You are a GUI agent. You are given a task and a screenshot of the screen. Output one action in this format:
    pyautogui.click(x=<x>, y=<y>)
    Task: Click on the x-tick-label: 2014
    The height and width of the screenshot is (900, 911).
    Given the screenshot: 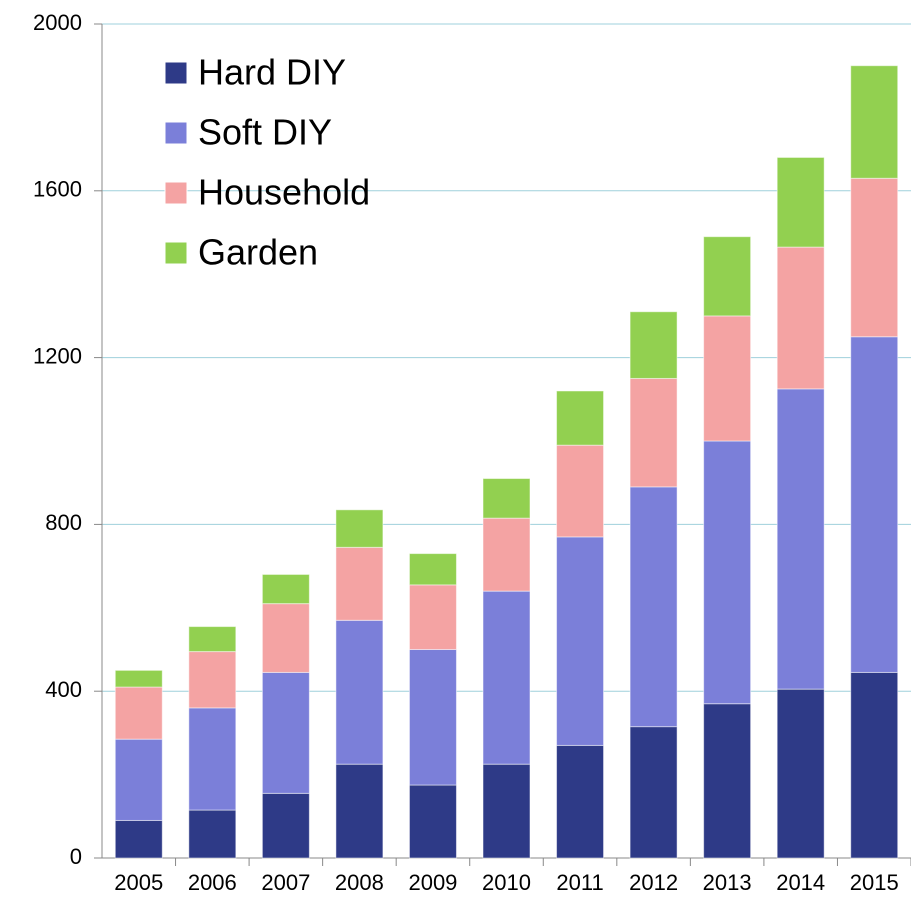 What is the action you would take?
    pyautogui.click(x=800, y=882)
    